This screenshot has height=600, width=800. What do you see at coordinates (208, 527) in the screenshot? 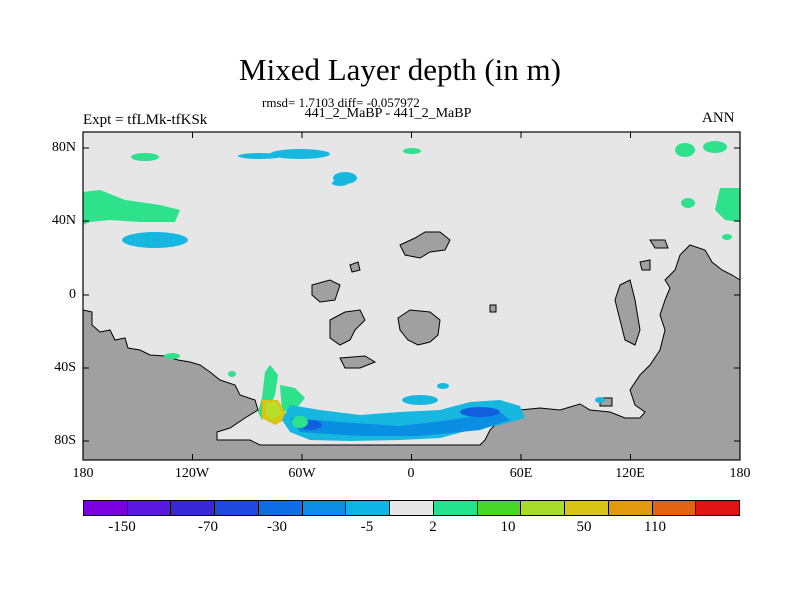
I see `colorbar-label: -70` at bounding box center [208, 527].